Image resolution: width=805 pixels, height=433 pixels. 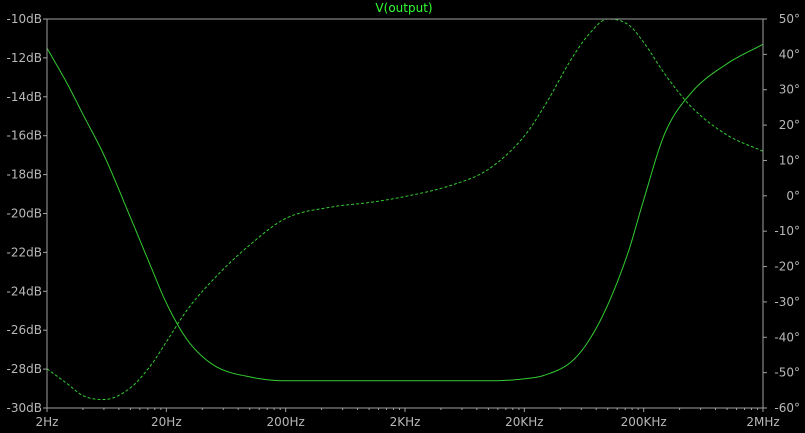 What do you see at coordinates (286, 422) in the screenshot?
I see `x-tick-label: 200Hz` at bounding box center [286, 422].